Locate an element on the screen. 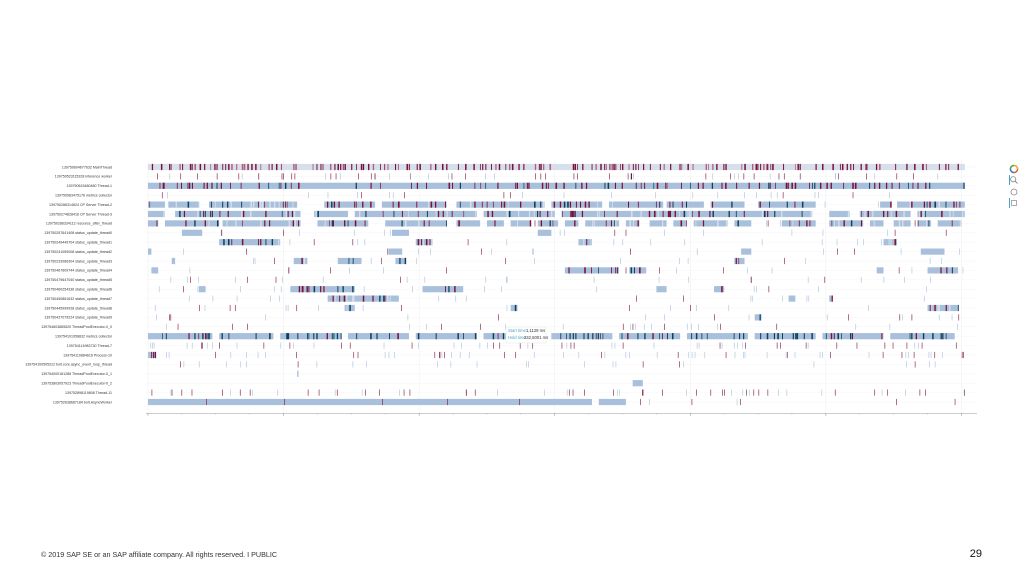 The width and height of the screenshot is (1024, 576). x-tick-label: 1.200e+5 is located at coordinates (962, 417).